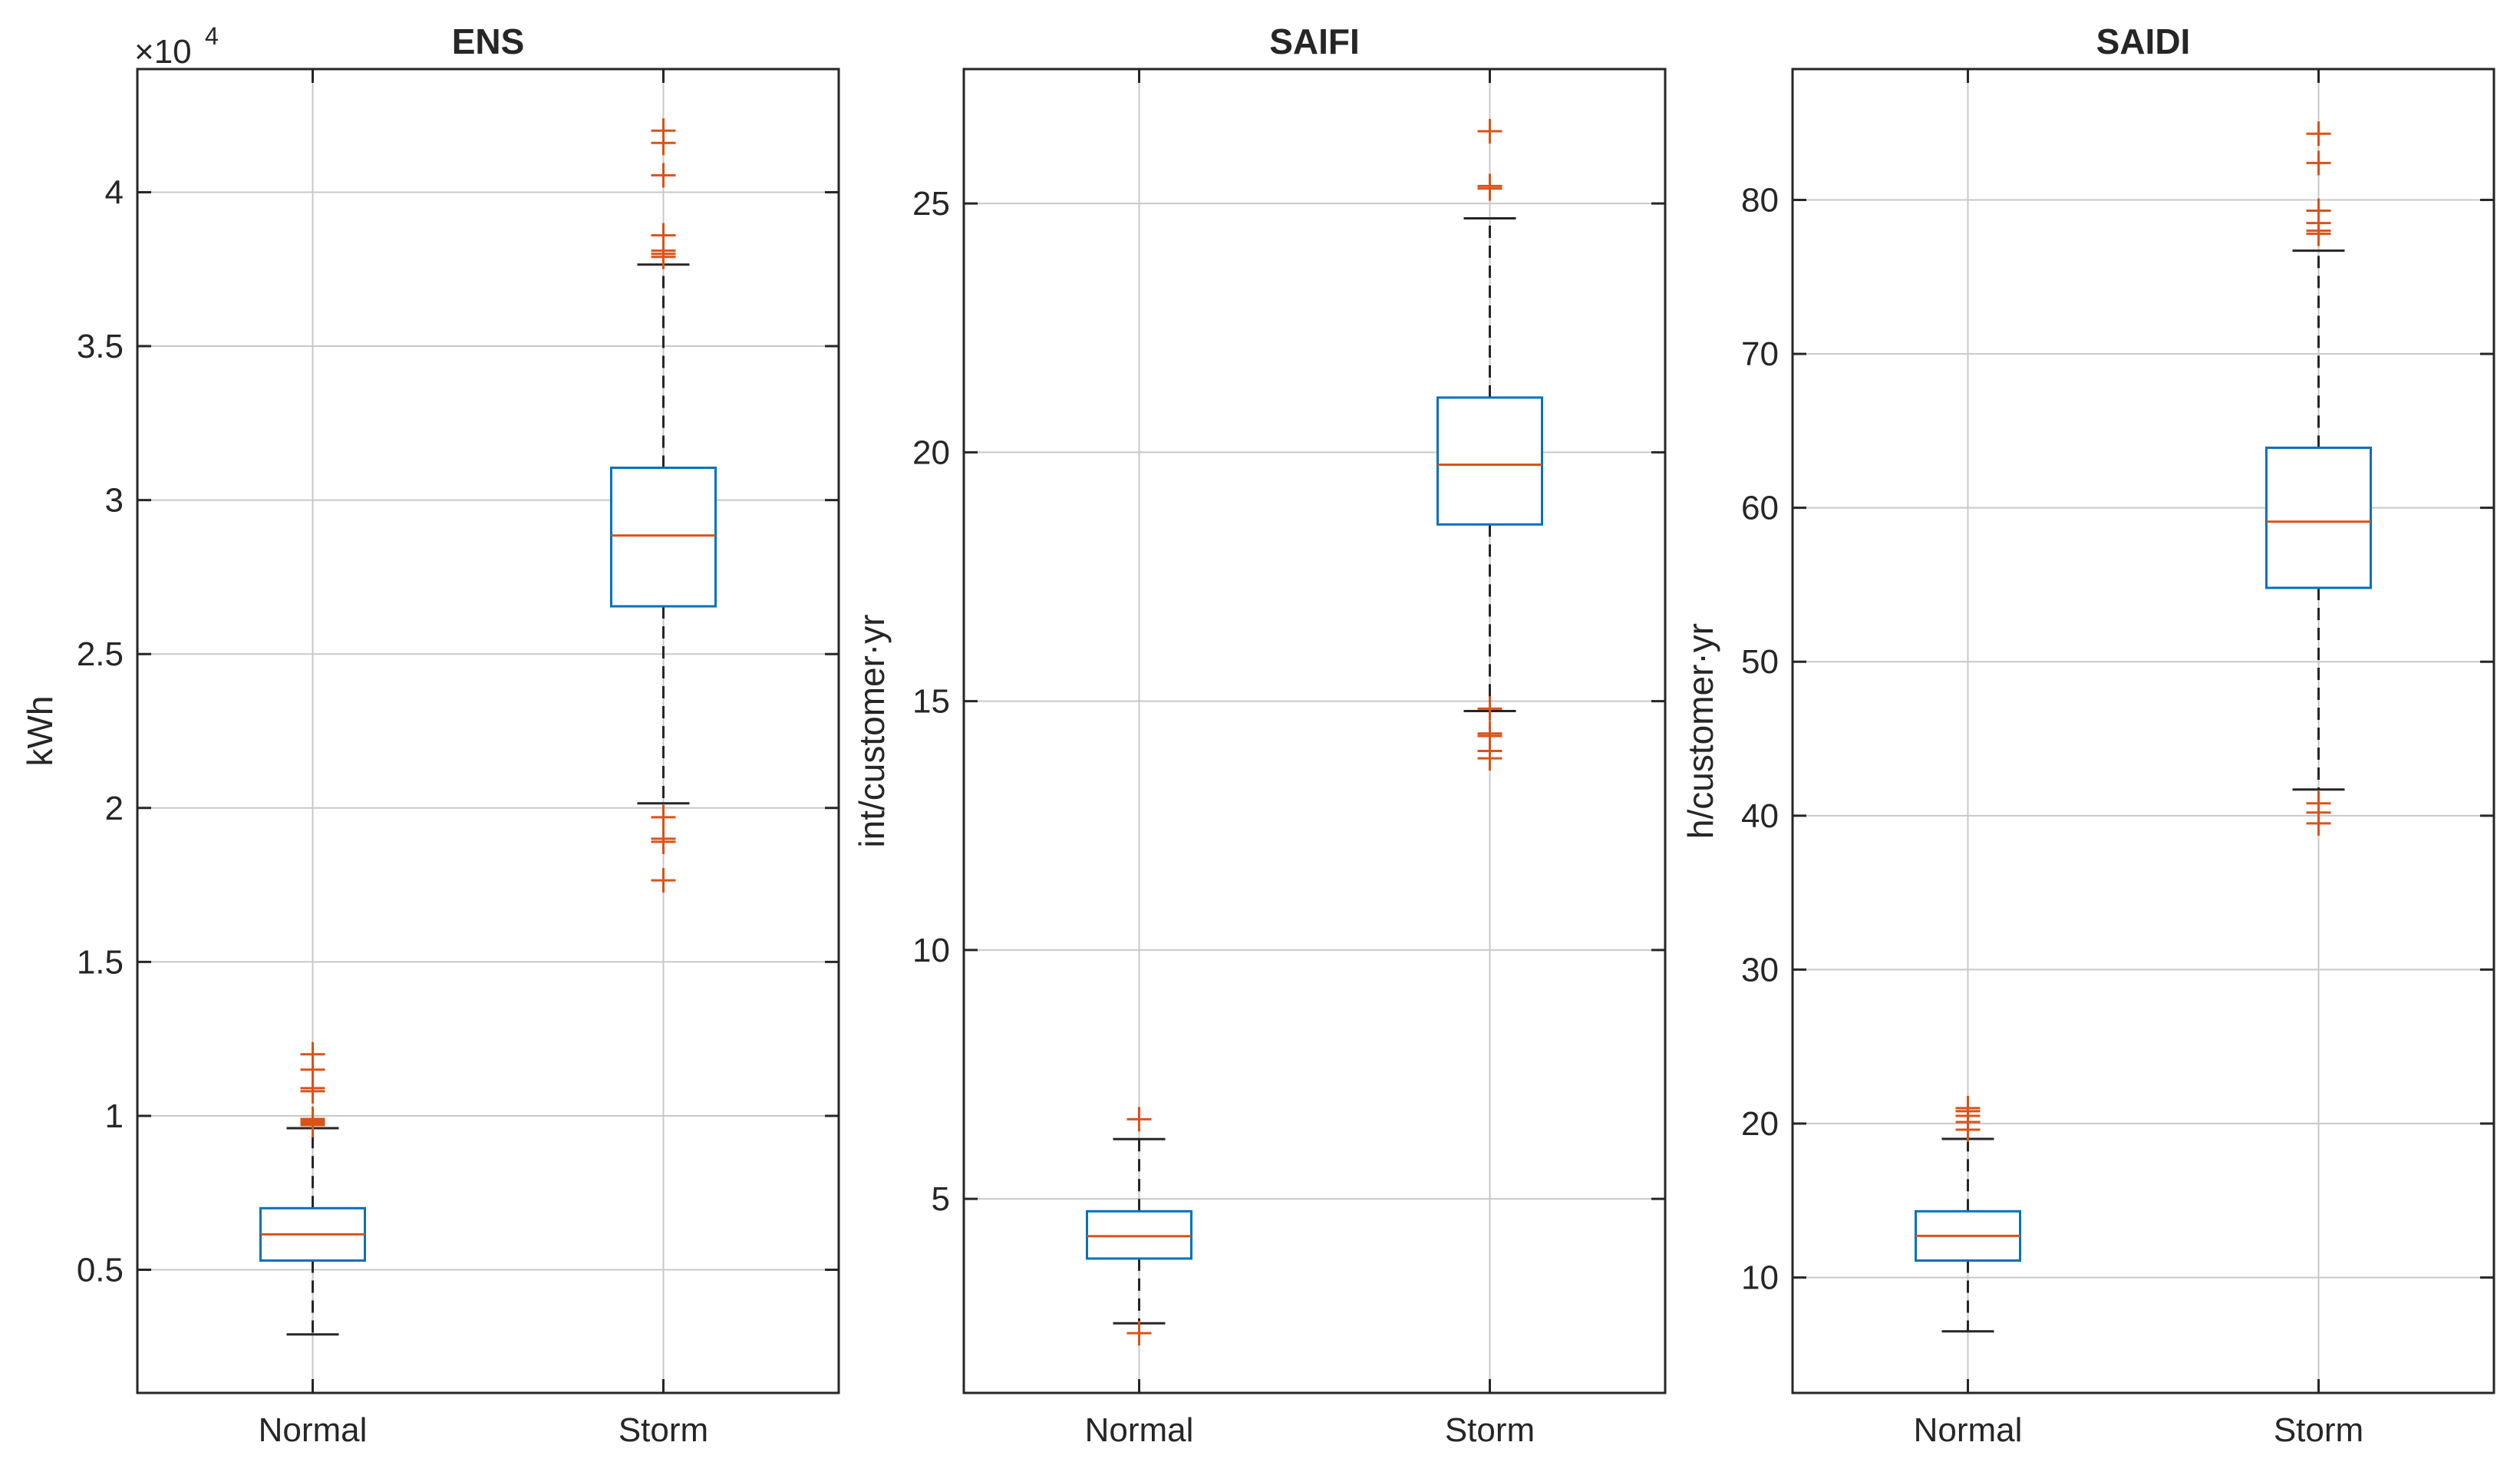  I want to click on y-tick-label: 4, so click(114, 192).